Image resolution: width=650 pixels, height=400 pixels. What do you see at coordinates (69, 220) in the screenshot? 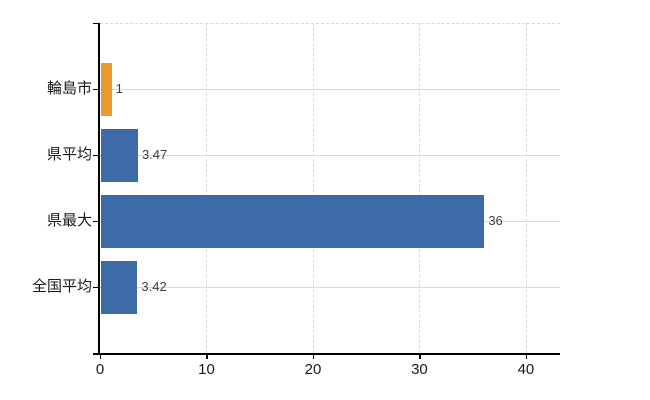
I see `category-label: 県最大` at bounding box center [69, 220].